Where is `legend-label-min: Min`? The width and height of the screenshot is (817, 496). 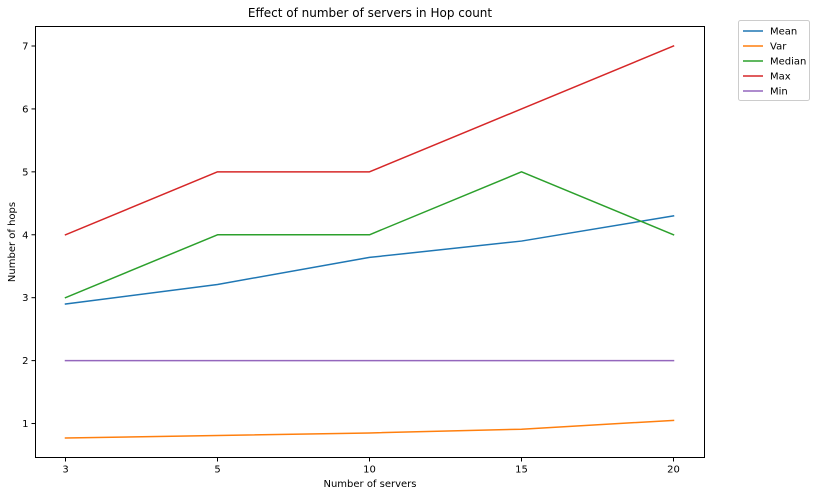 legend-label-min: Min is located at coordinates (779, 92).